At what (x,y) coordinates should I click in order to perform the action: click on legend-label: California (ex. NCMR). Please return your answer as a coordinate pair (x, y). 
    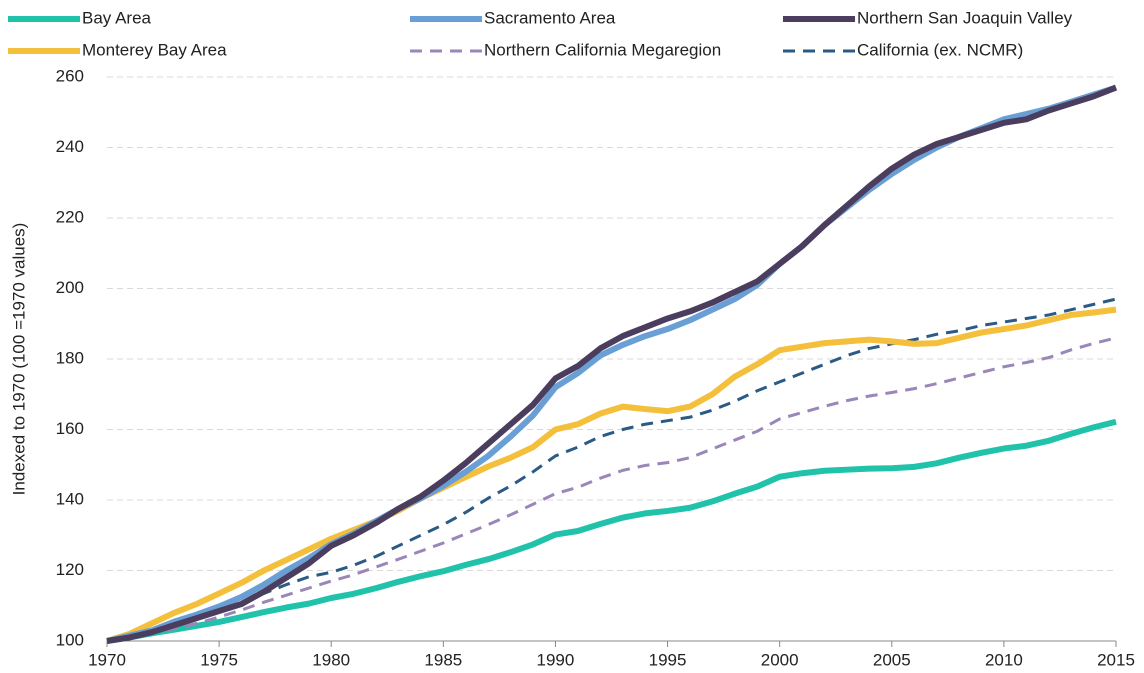
    Looking at the image, I should click on (940, 49).